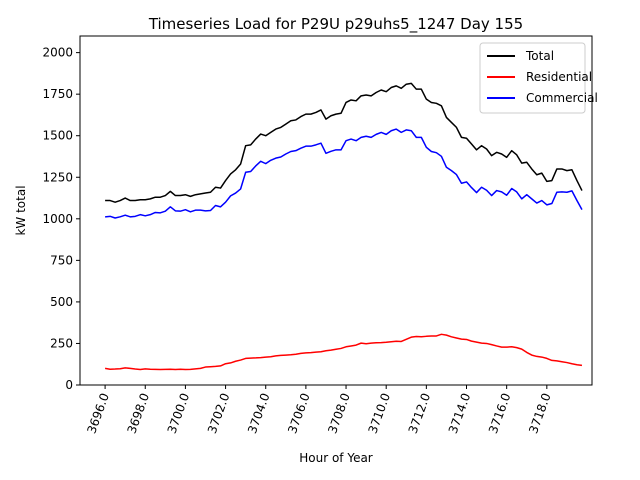 Image resolution: width=640 pixels, height=480 pixels. What do you see at coordinates (61, 343) in the screenshot?
I see `y-tick-label: 250` at bounding box center [61, 343].